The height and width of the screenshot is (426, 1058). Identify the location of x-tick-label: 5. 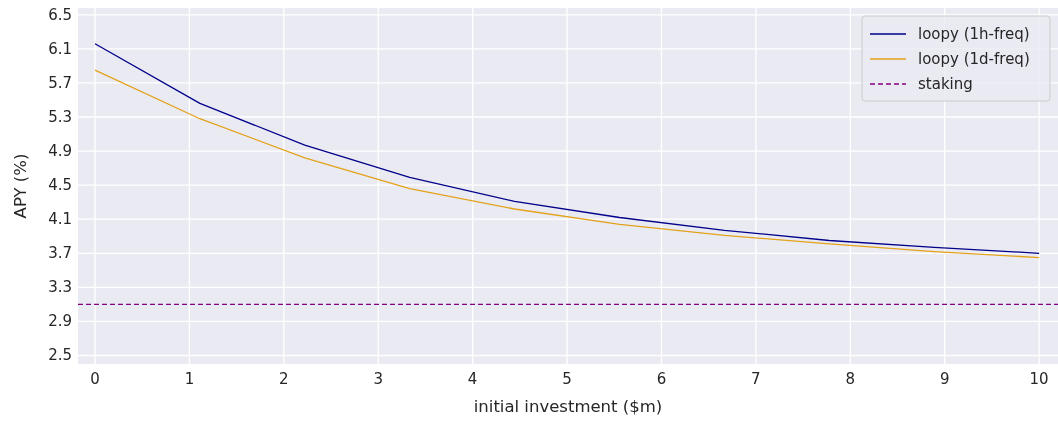
(567, 379).